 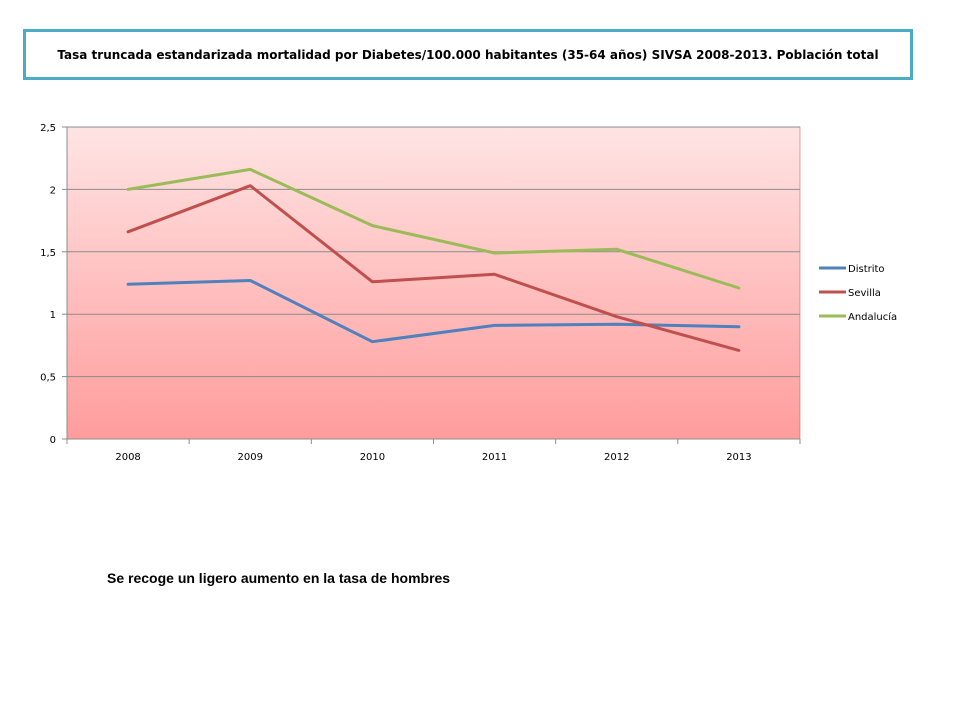 I want to click on legend-label: Sevilla, so click(x=864, y=293).